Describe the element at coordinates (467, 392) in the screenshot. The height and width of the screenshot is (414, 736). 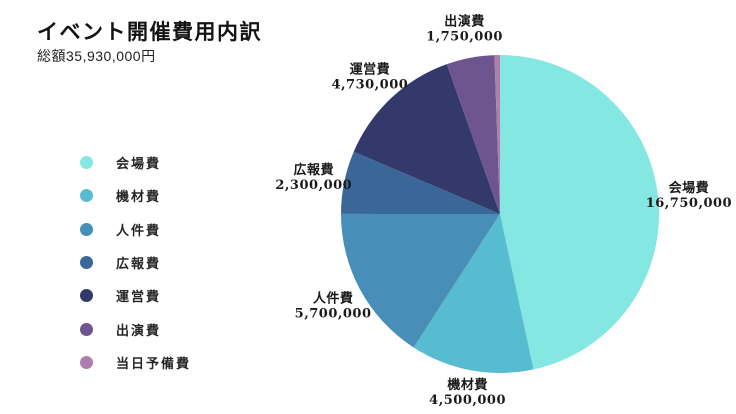
I see `pie-slice-label-2: 機材費 4,500,000` at that location.